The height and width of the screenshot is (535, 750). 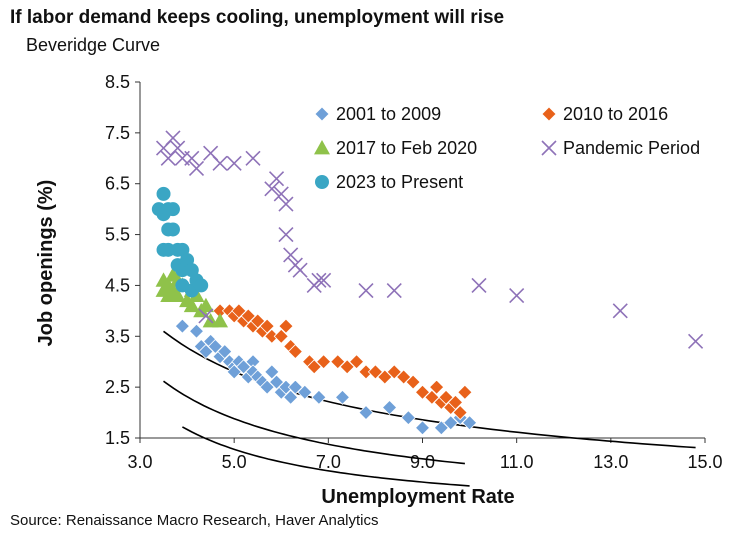 What do you see at coordinates (117, 82) in the screenshot?
I see `y-tick-label: 8.5` at bounding box center [117, 82].